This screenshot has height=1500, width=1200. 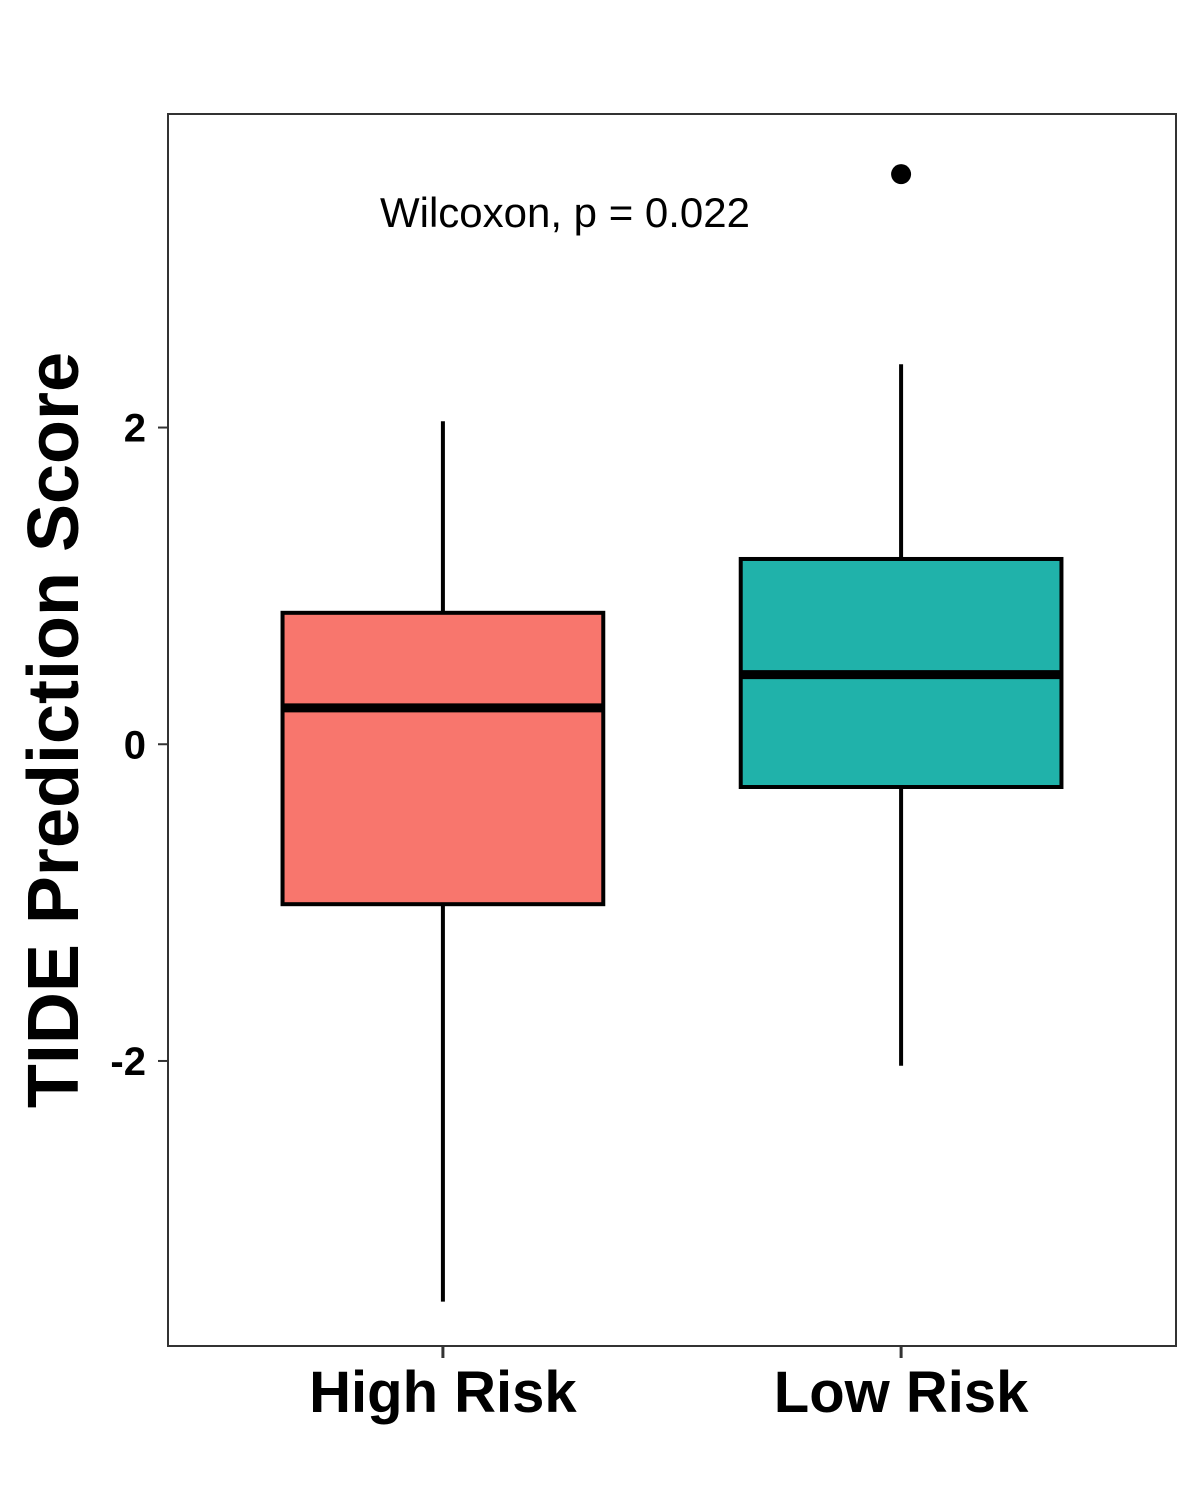 I want to click on y-axis: -2 0 2, so click(x=139, y=745).